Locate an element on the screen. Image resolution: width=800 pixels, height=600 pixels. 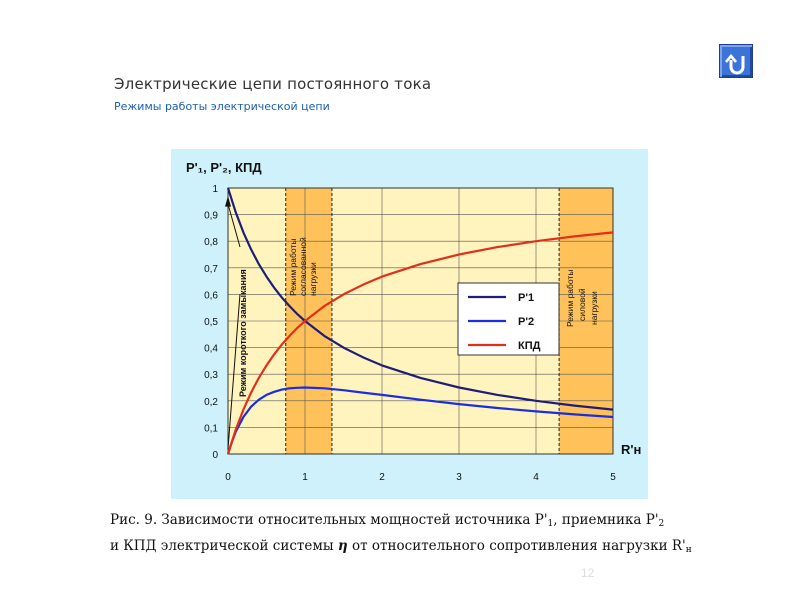
y-tick-label: 0,3 is located at coordinates (211, 375).